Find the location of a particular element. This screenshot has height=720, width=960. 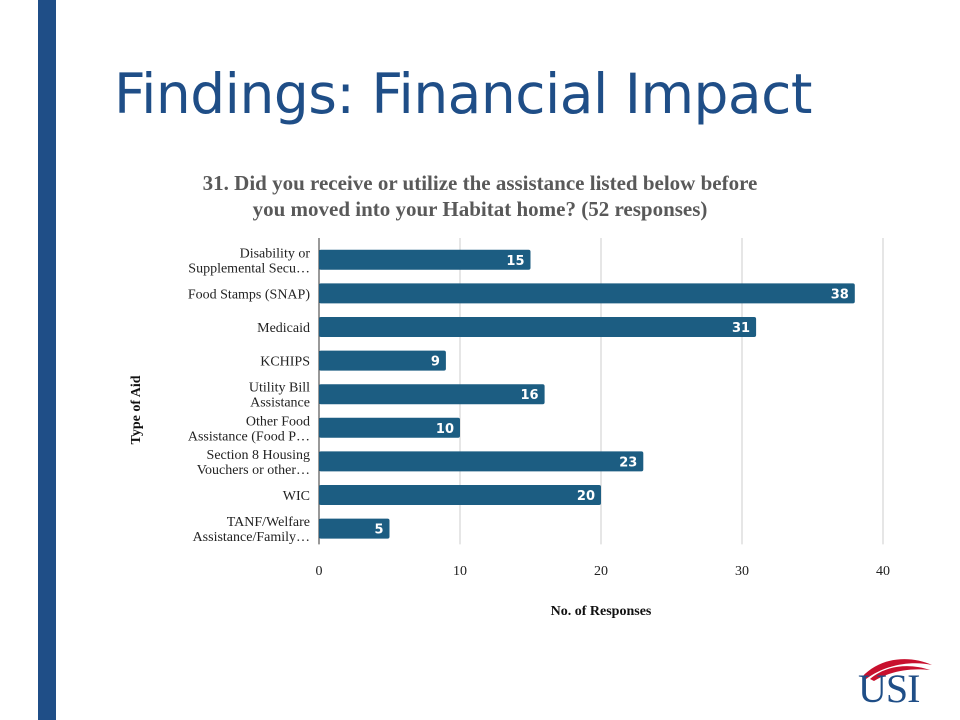

category-label: Utility Bill is located at coordinates (279, 388).